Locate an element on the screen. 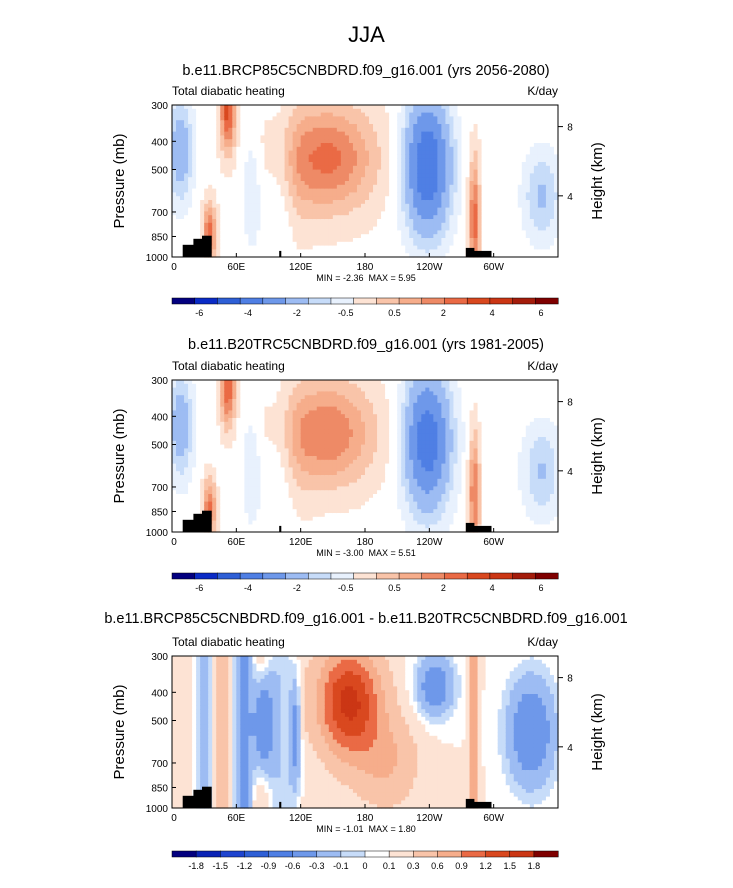  panel-left-label: Total diabatic heating is located at coordinates (228, 91).